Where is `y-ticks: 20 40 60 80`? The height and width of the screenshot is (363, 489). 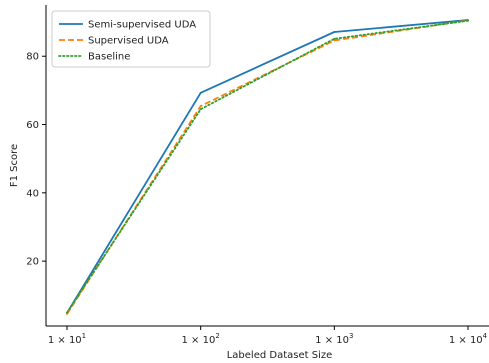
y-ticks: 20 40 60 80 is located at coordinates (36, 160).